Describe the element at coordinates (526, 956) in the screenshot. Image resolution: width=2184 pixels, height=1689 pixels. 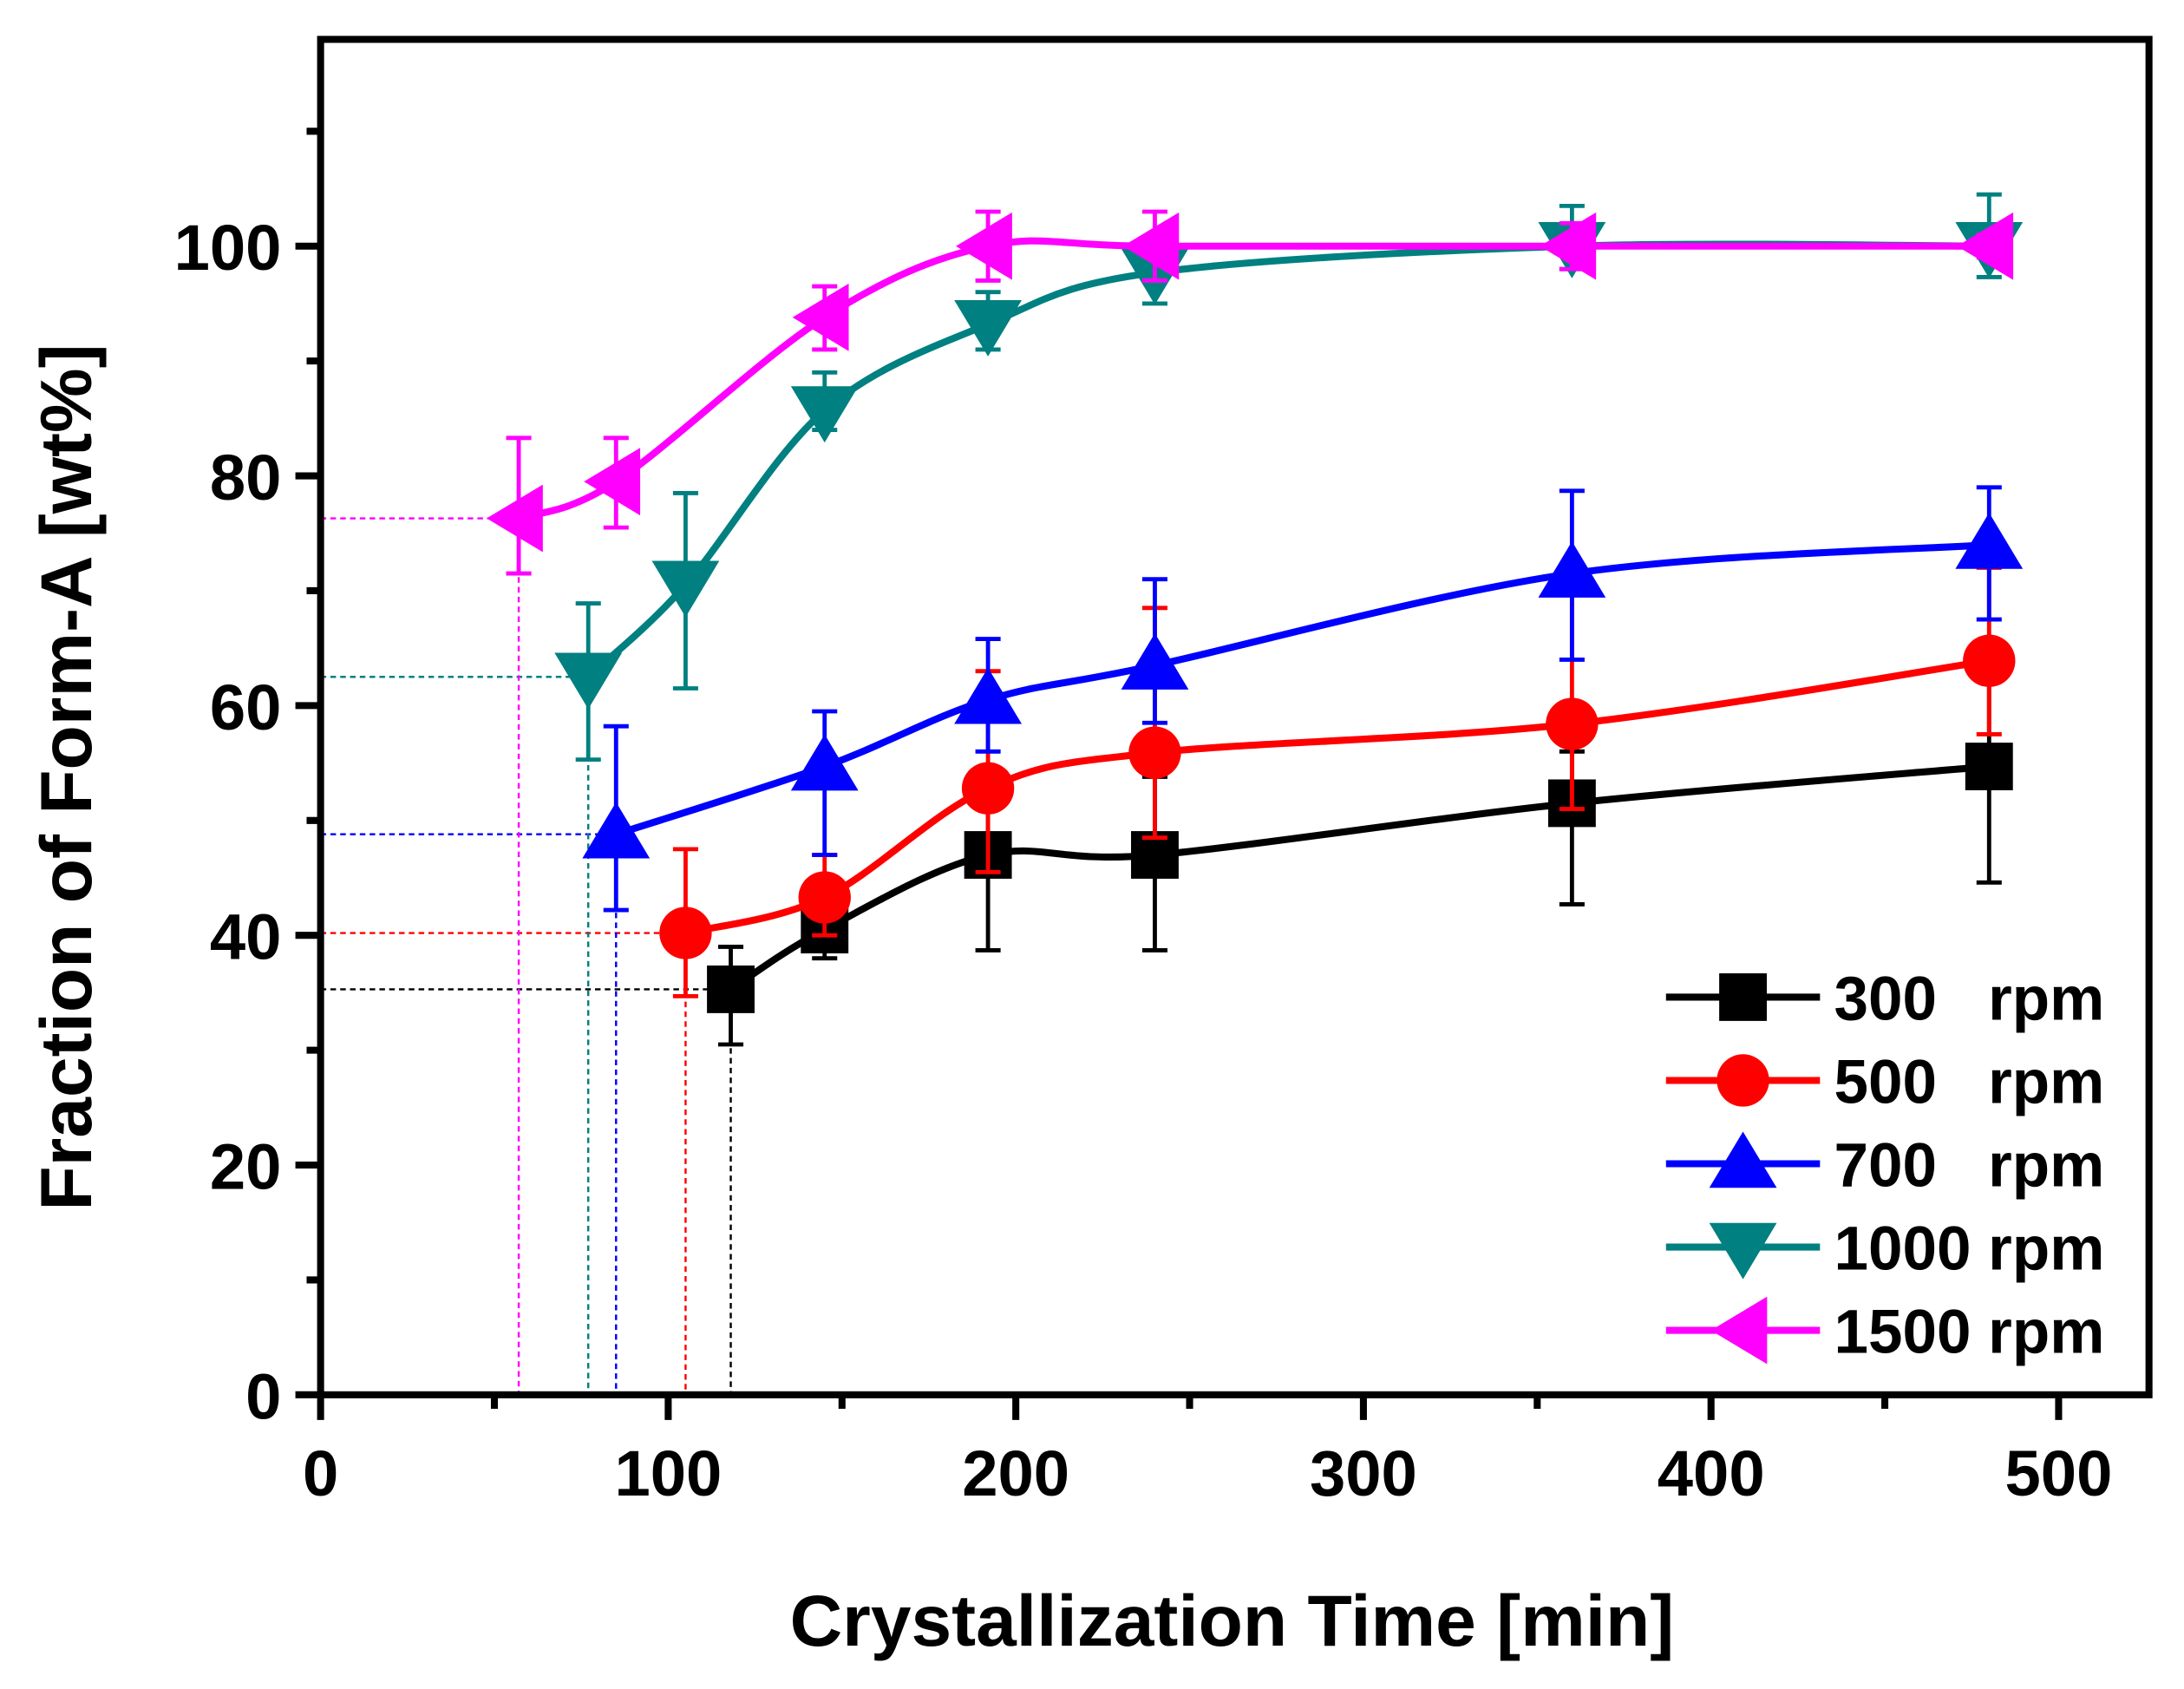
I see `guide-lines` at that location.